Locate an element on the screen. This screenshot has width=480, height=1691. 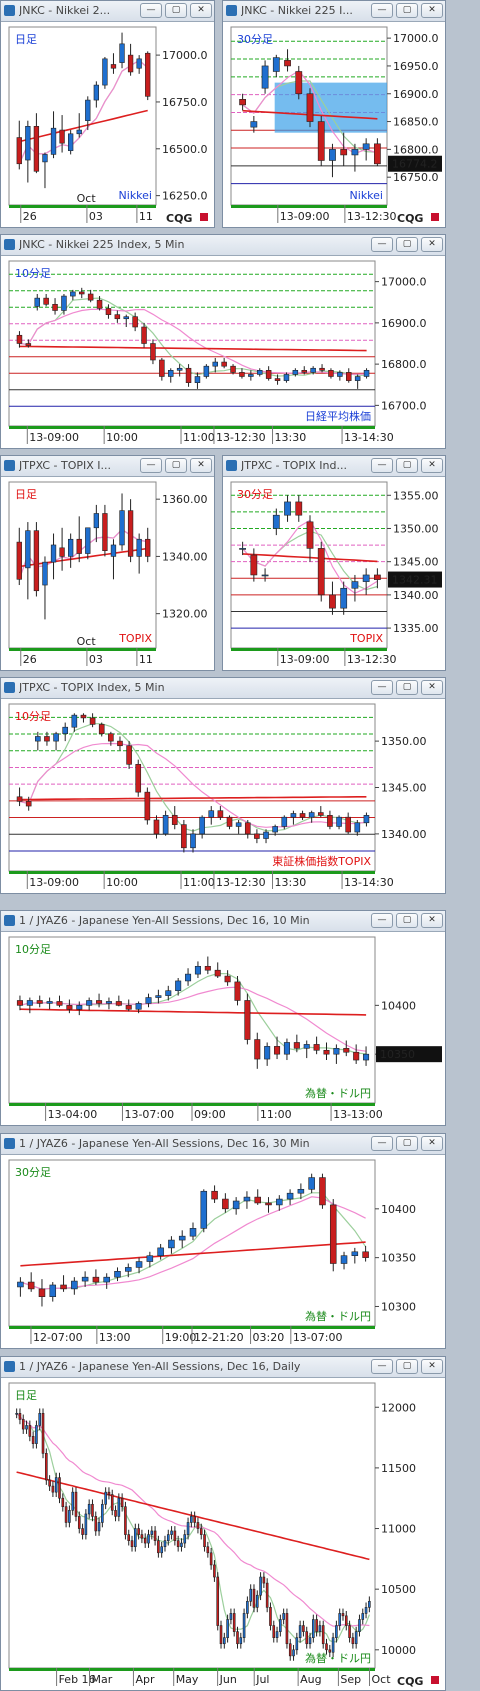
y-tick-label: 16800.0 is located at coordinates (404, 364).